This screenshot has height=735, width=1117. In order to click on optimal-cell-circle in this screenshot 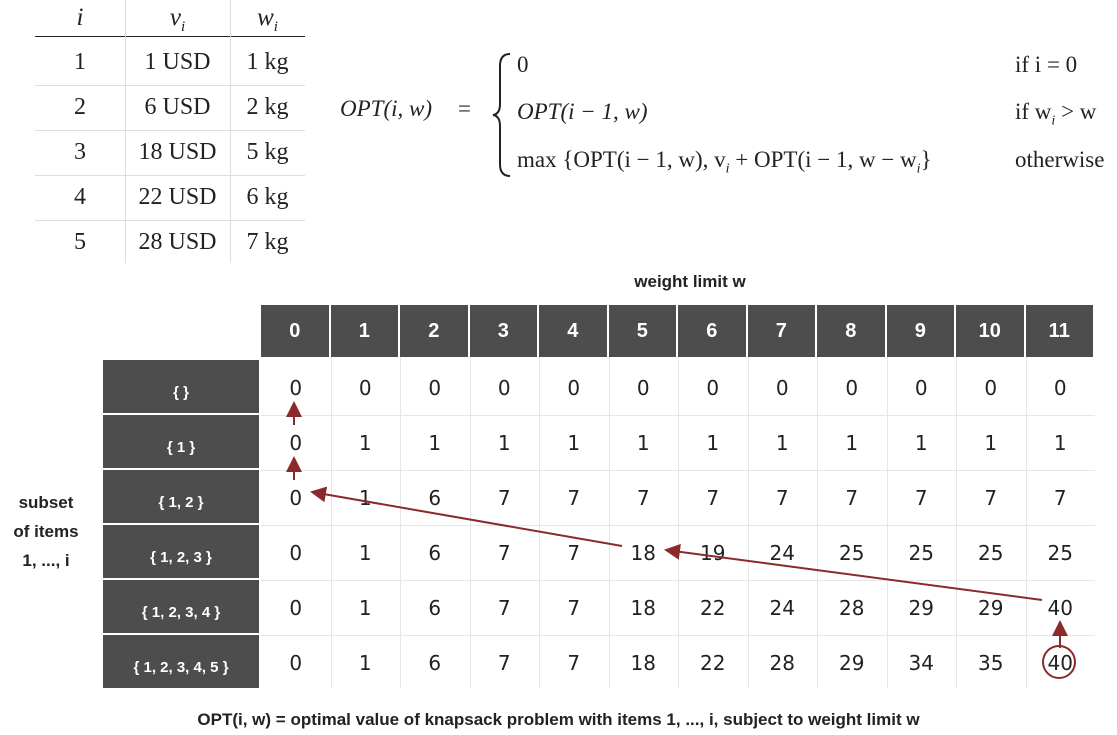, I will do `click(1059, 662)`.